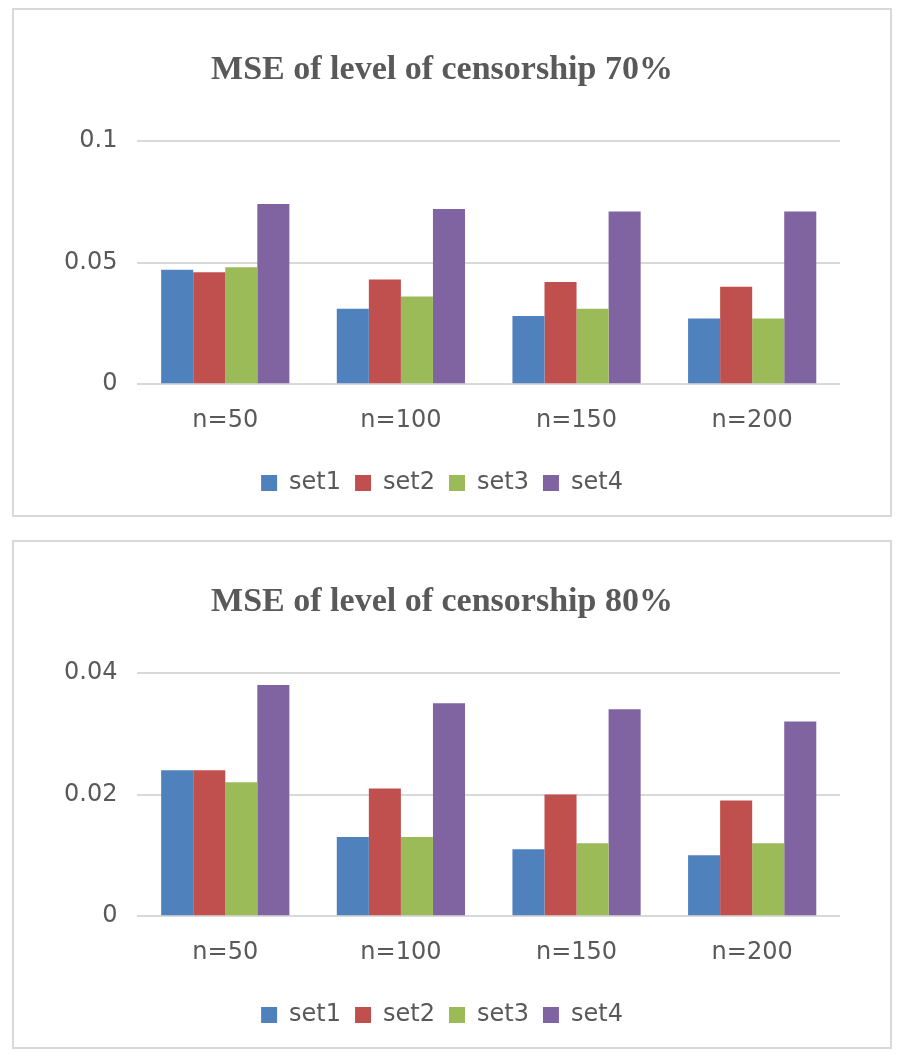 Image resolution: width=902 pixels, height=1062 pixels. I want to click on y-tick-label: 0.05, so click(91, 260).